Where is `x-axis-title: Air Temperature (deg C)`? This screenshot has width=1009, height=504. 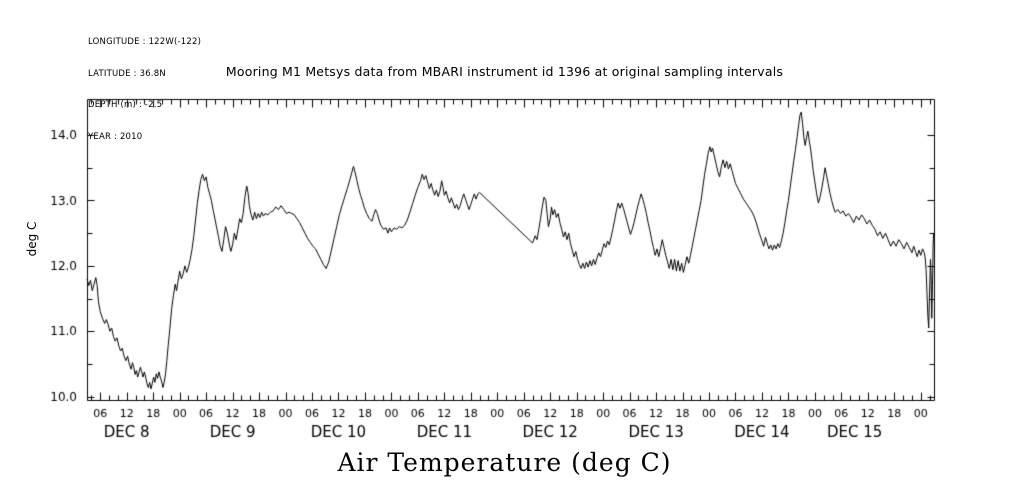 x-axis-title: Air Temperature (deg C) is located at coordinates (504, 462).